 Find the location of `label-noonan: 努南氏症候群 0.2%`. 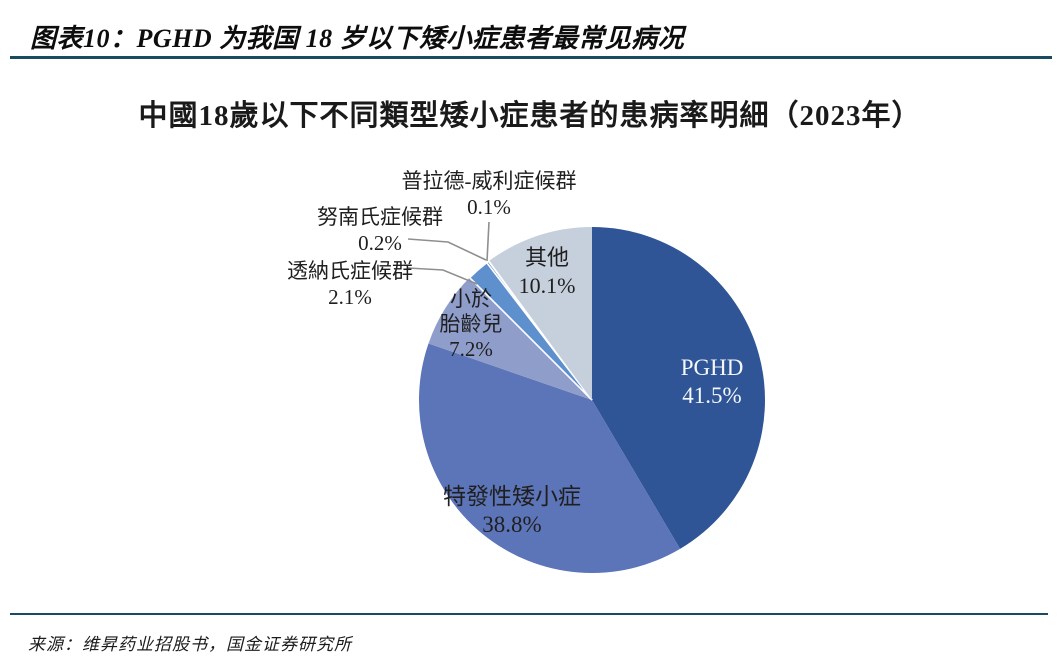

label-noonan: 努南氏症候群 0.2% is located at coordinates (380, 230).